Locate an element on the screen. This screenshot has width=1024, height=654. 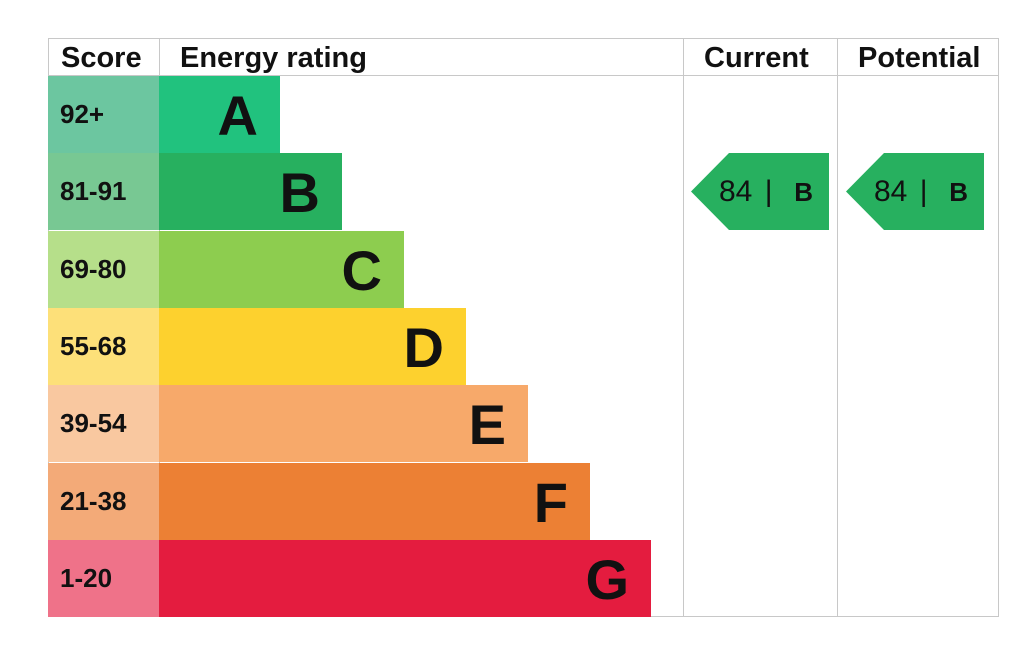
rating-letter: E is located at coordinates (487, 425).